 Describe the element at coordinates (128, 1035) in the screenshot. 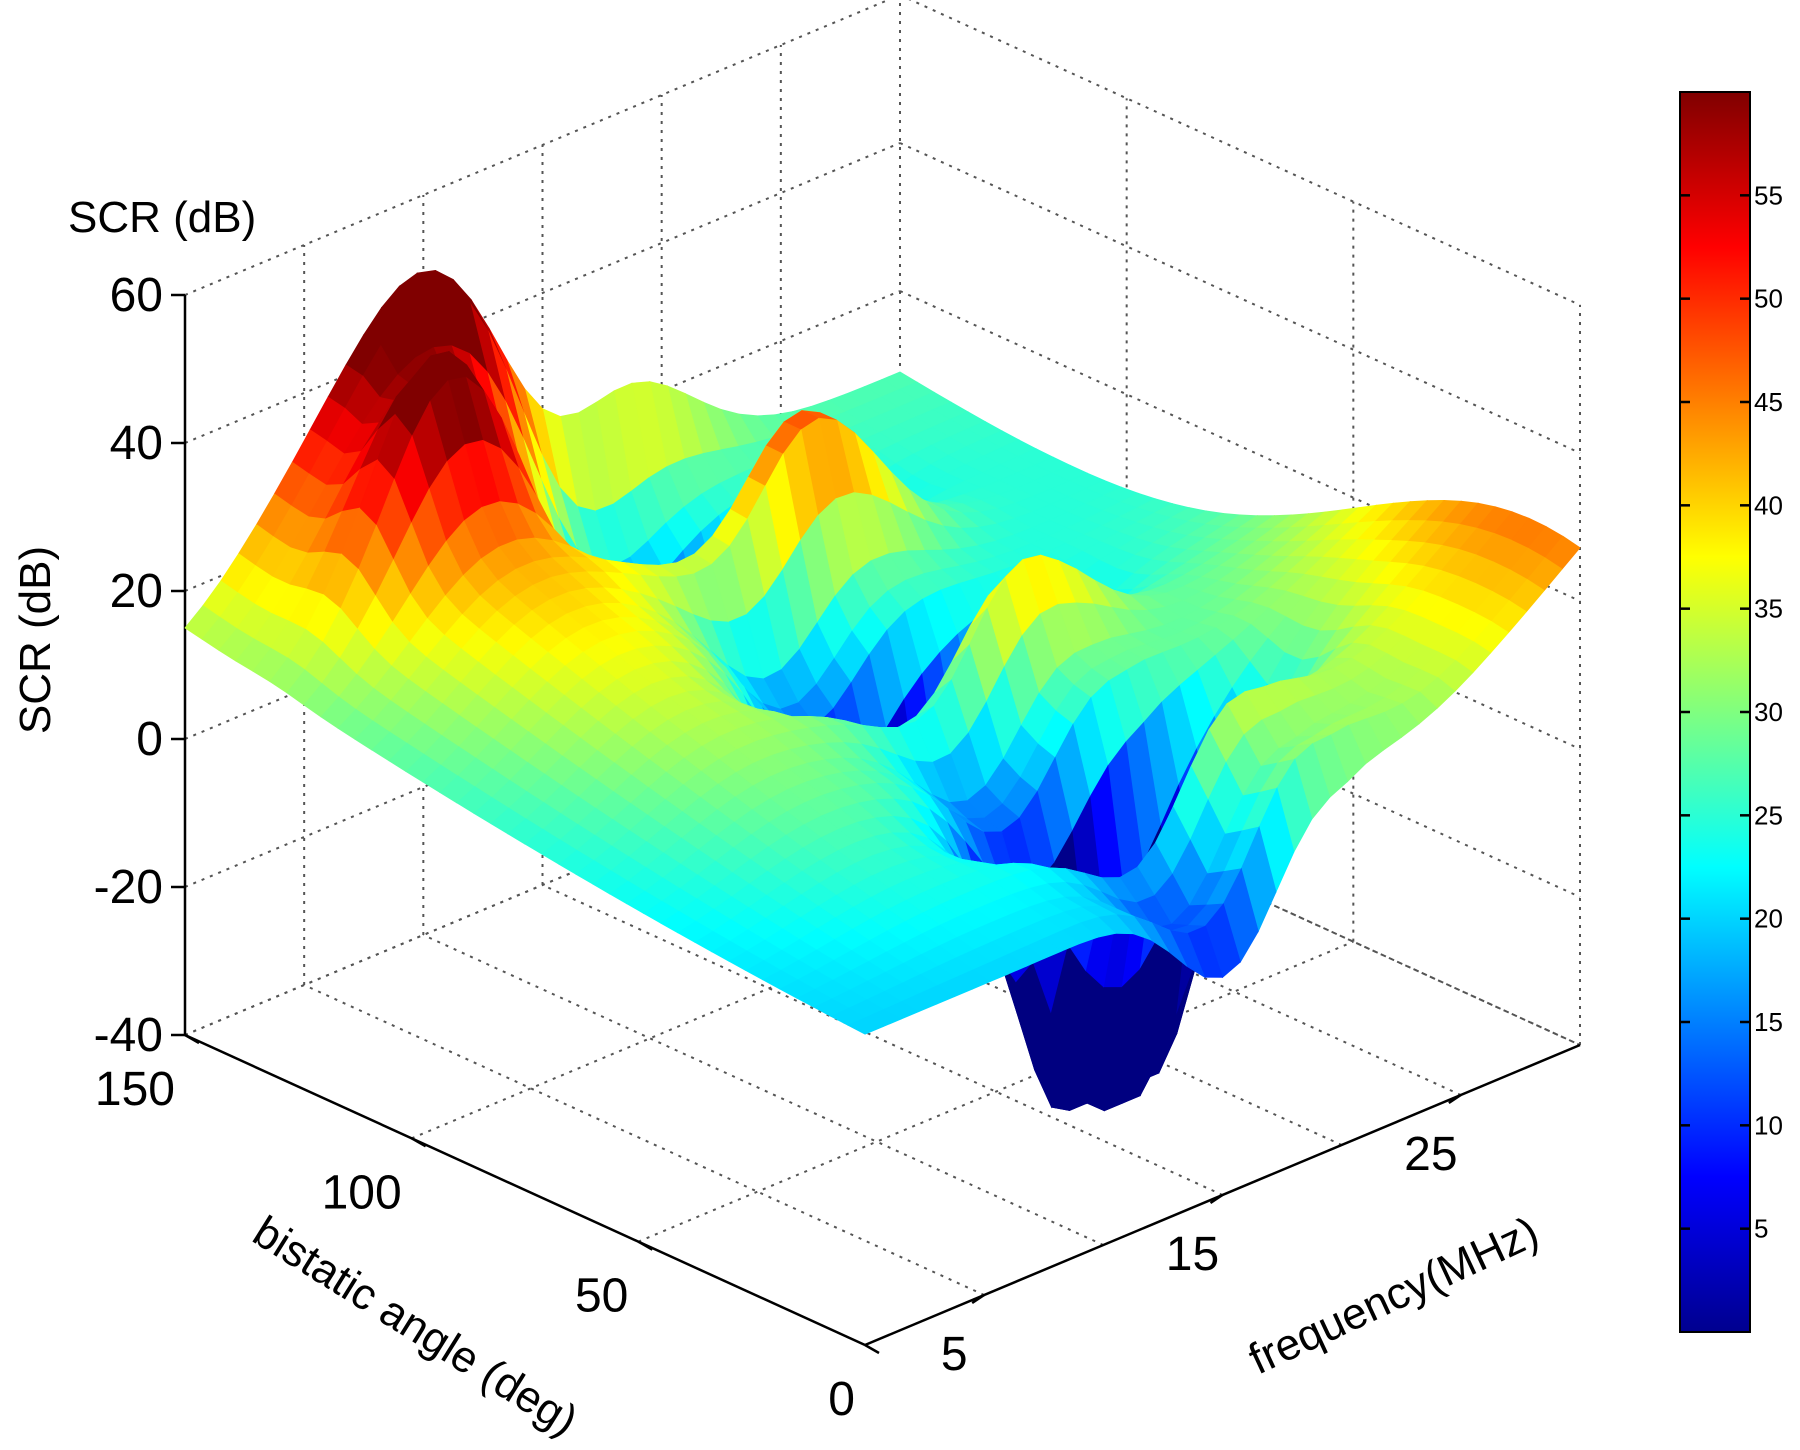

I see `z-tick-label: -40` at that location.